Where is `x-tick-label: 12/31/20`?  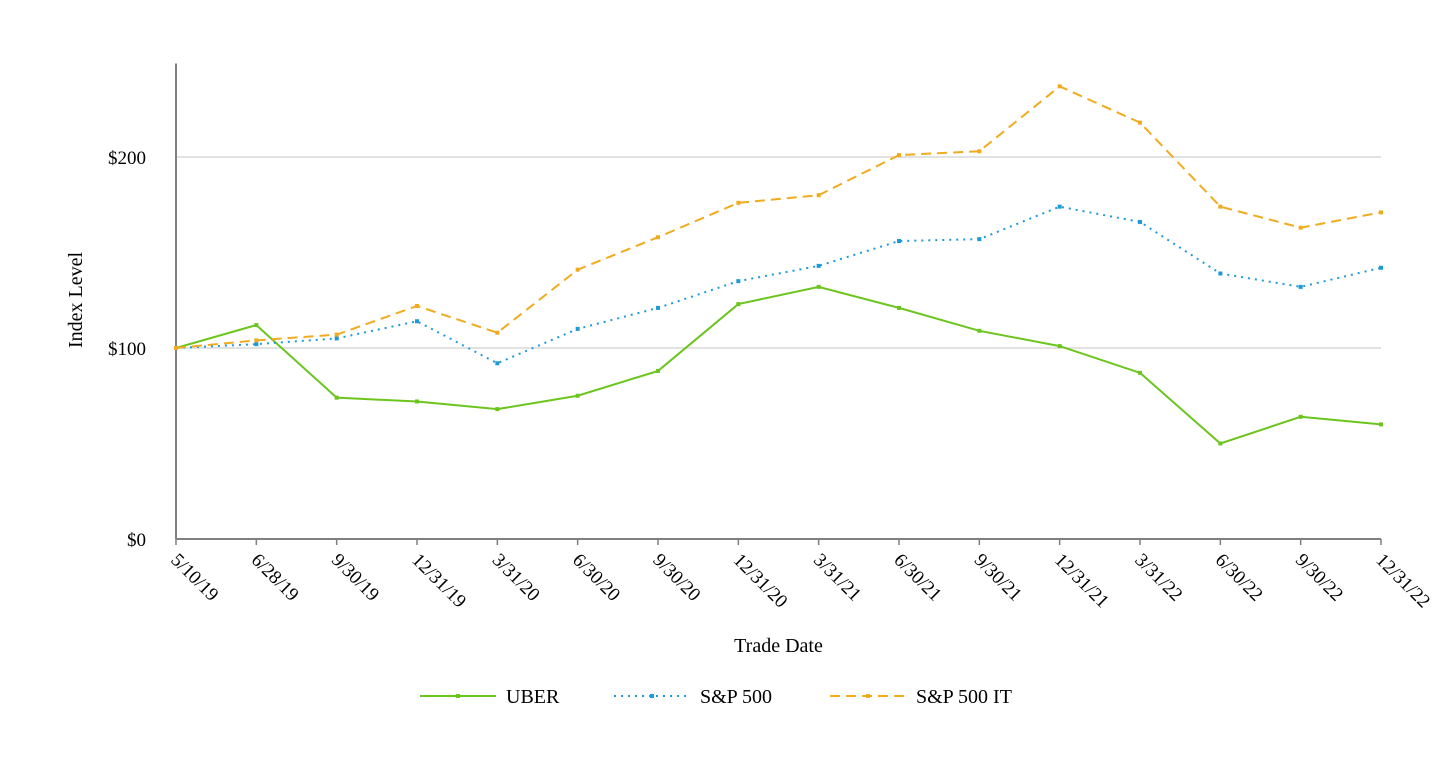 x-tick-label: 12/31/20 is located at coordinates (760, 581).